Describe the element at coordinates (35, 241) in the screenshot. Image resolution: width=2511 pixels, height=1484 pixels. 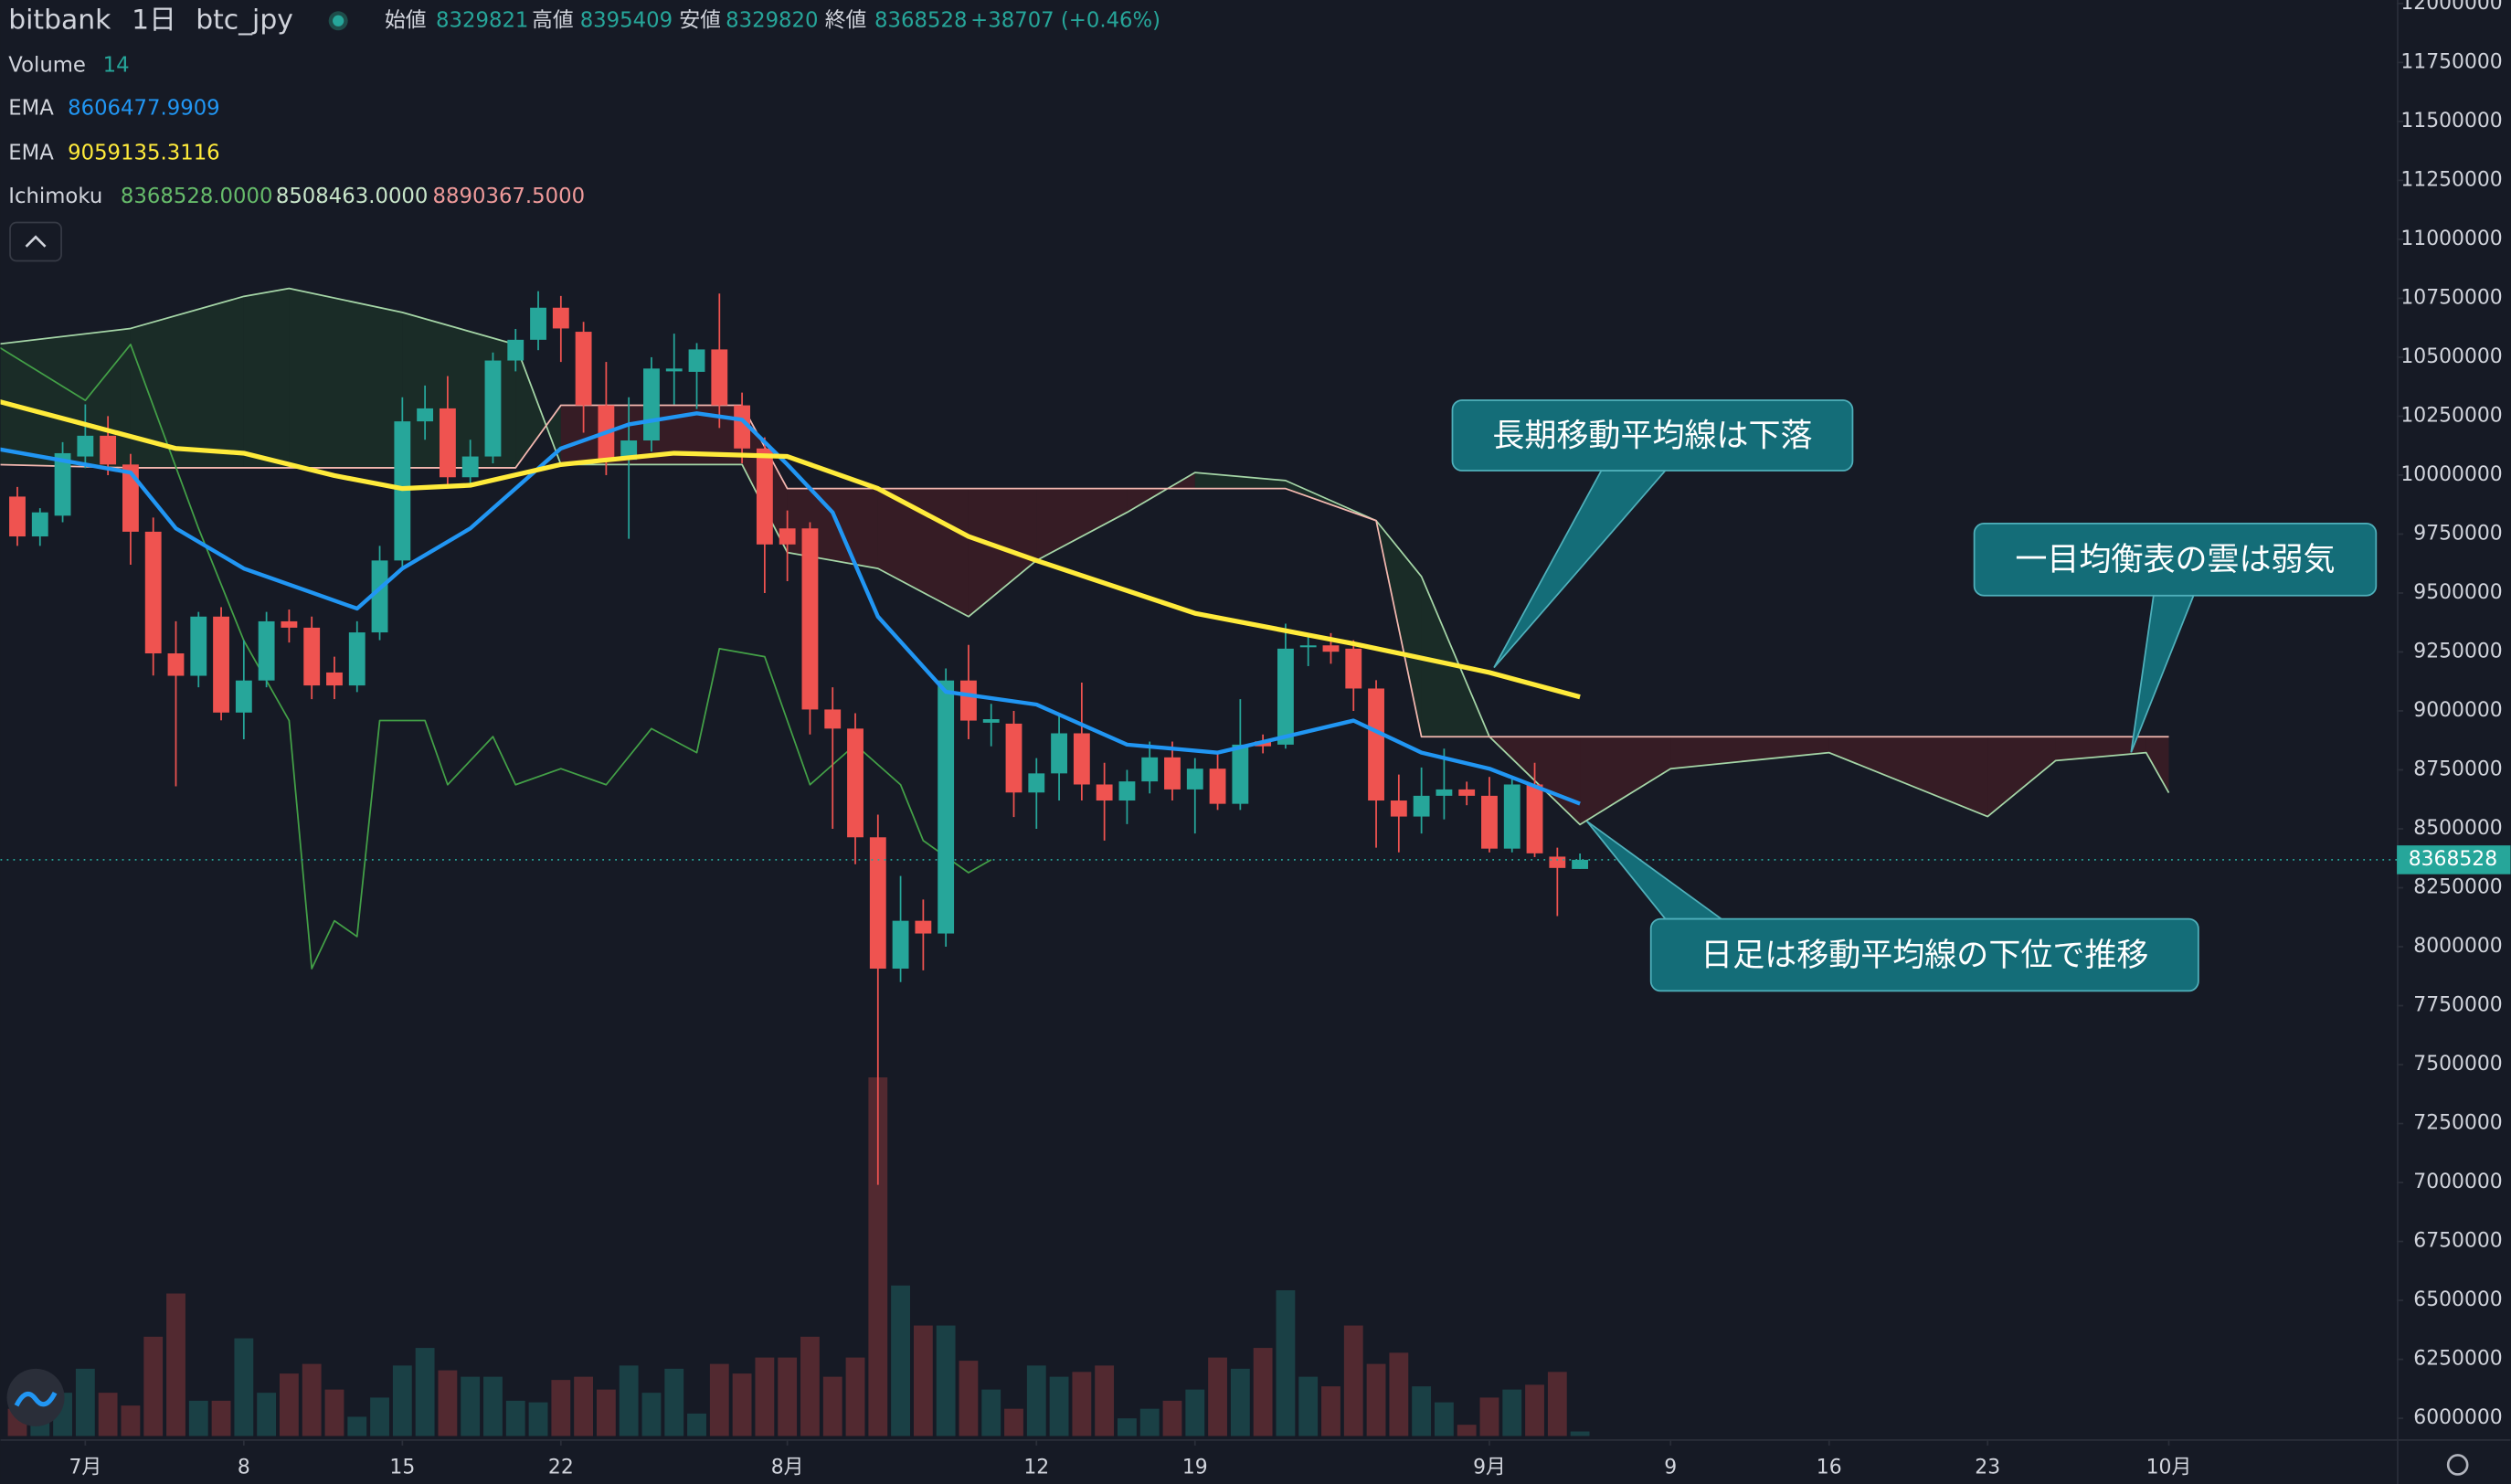
I see `collapse-button` at that location.